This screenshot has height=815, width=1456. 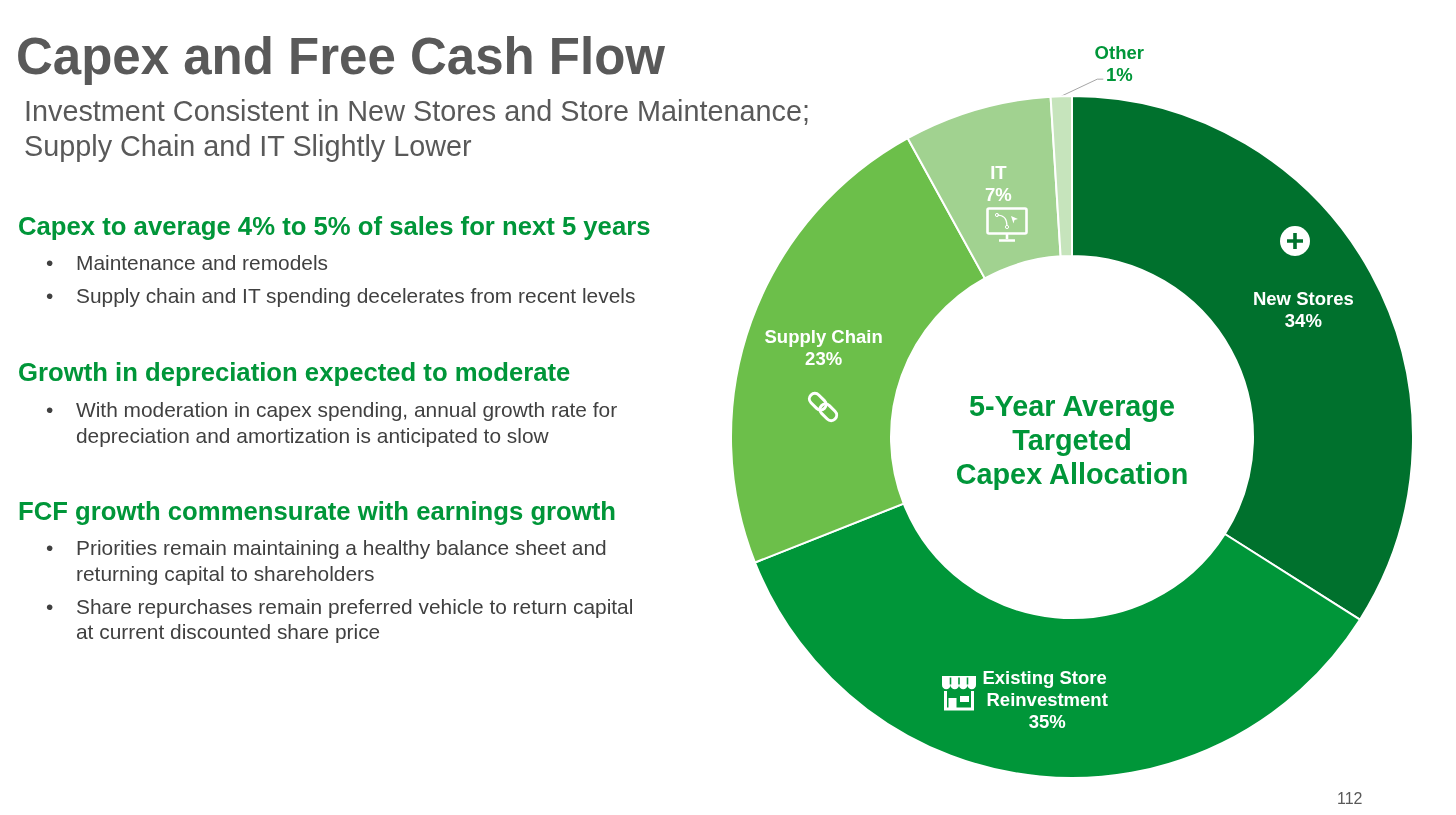 I want to click on text: Growth in depreciation expected to moderate, so click(x=294, y=372).